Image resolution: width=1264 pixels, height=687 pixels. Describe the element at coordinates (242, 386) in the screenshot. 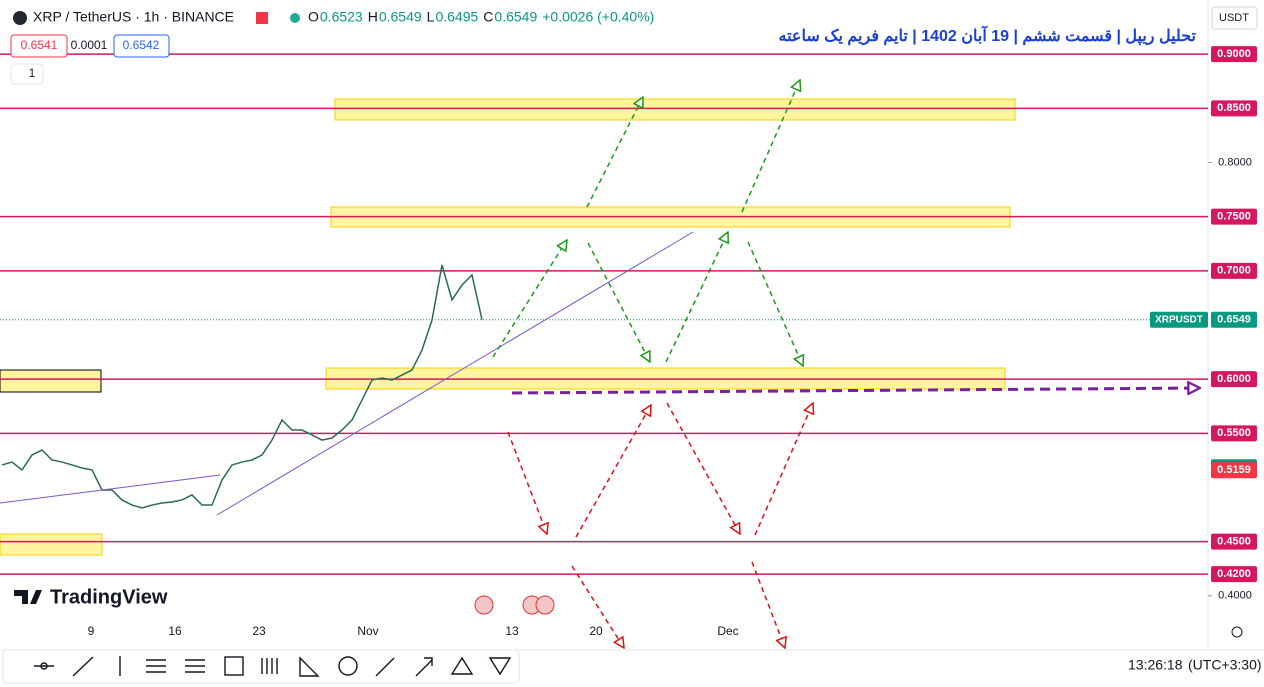

I see `price-line` at that location.